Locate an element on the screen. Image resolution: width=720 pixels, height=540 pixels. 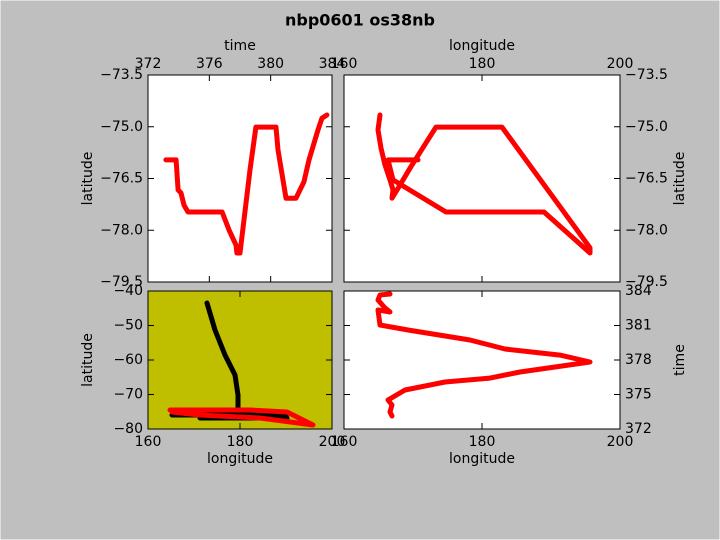
y-tick-label: −40 is located at coordinates (128, 291).